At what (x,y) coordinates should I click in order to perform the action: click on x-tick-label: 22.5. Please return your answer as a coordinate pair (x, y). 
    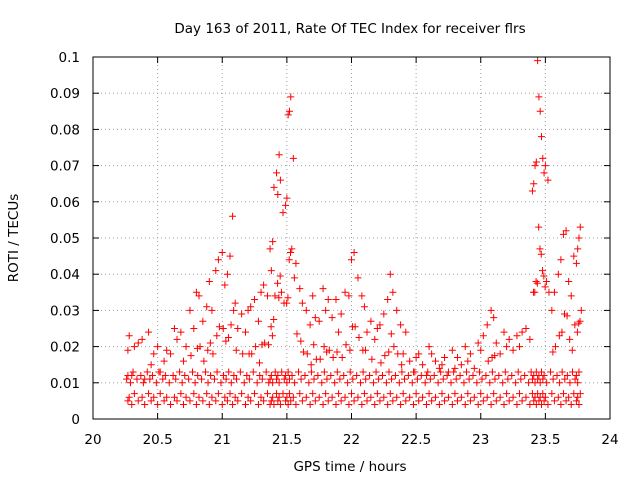
    Looking at the image, I should click on (416, 440).